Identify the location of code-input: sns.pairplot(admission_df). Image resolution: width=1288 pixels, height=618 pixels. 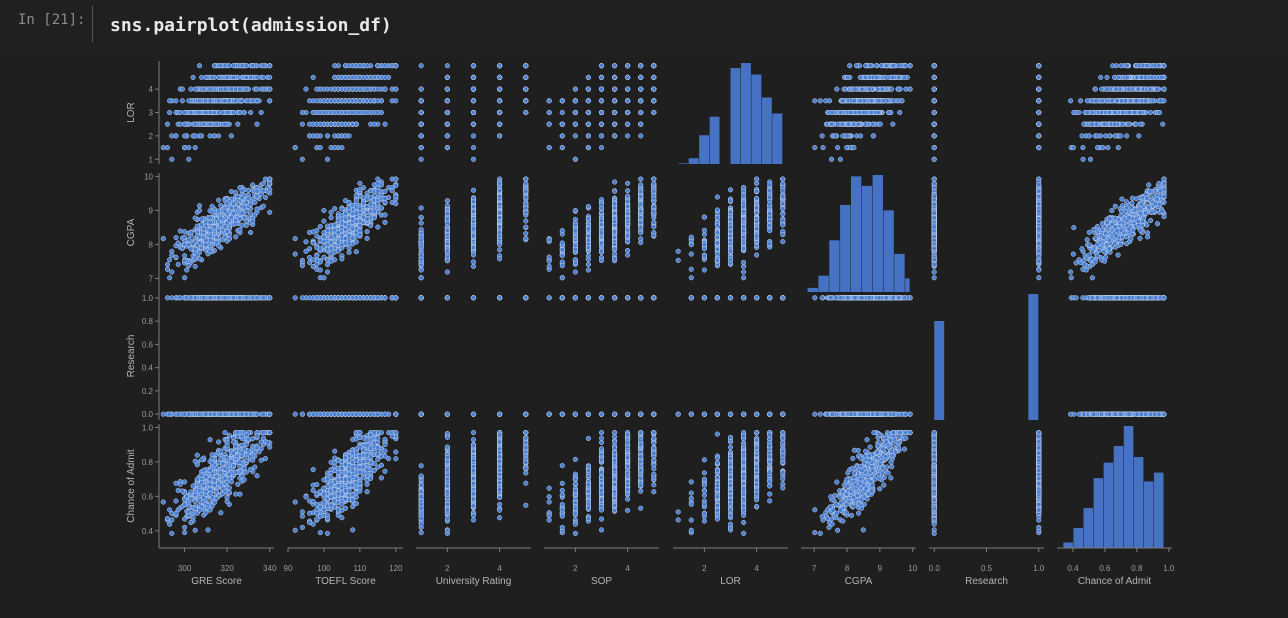
(251, 25).